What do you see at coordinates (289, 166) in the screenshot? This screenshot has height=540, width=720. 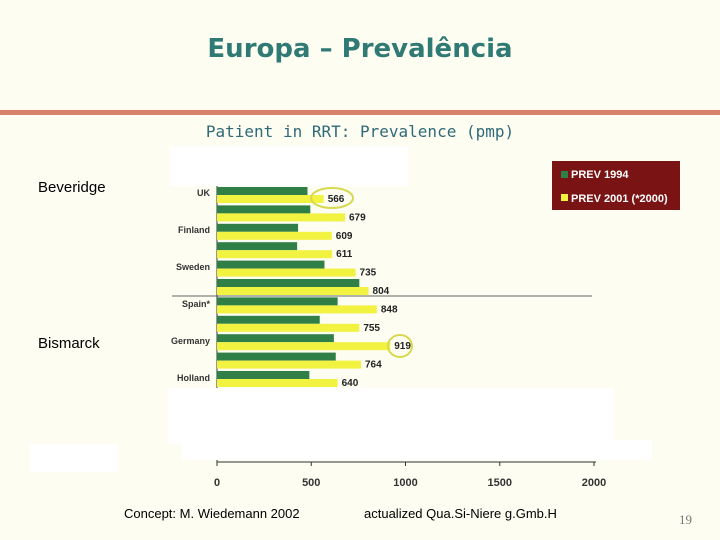 I see `mask-top` at bounding box center [289, 166].